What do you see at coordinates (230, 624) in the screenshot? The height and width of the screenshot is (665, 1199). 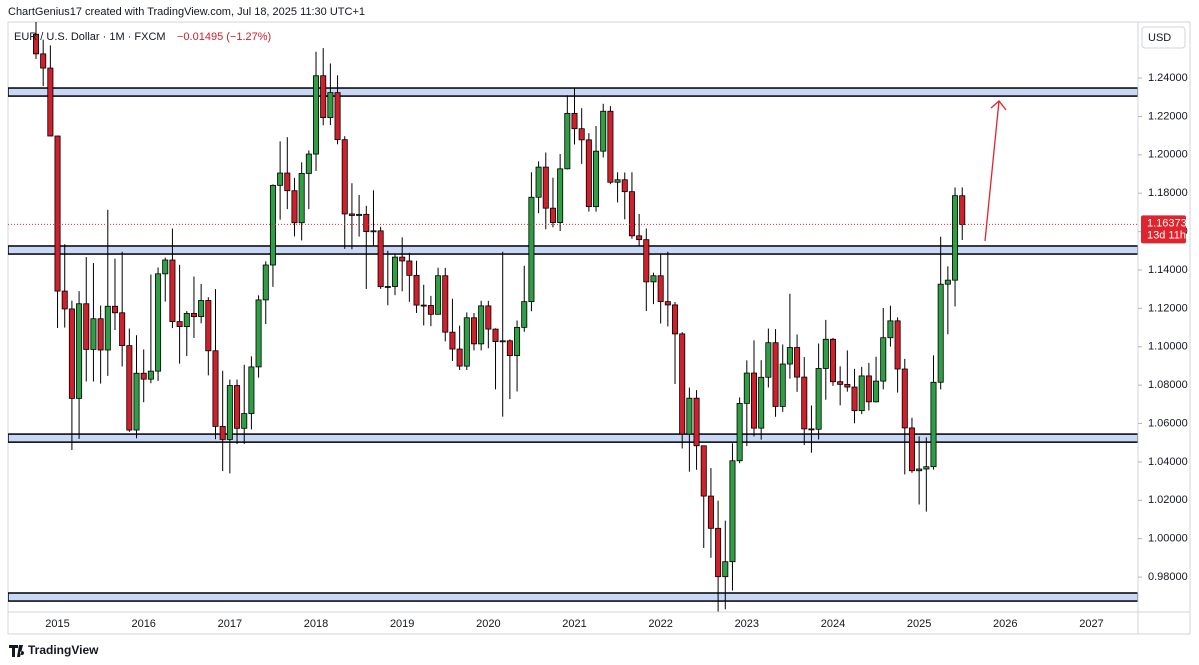 I see `x-tick-label: 2017` at bounding box center [230, 624].